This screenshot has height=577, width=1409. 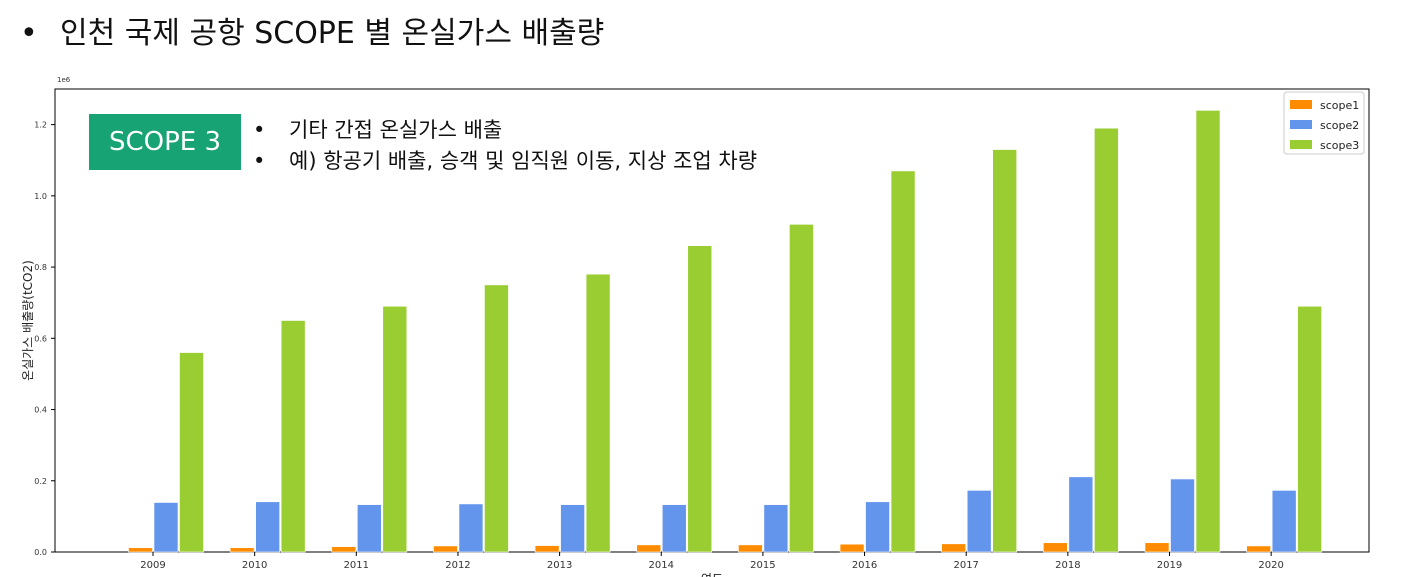 I want to click on x-tick-label: 2017, so click(x=965, y=565).